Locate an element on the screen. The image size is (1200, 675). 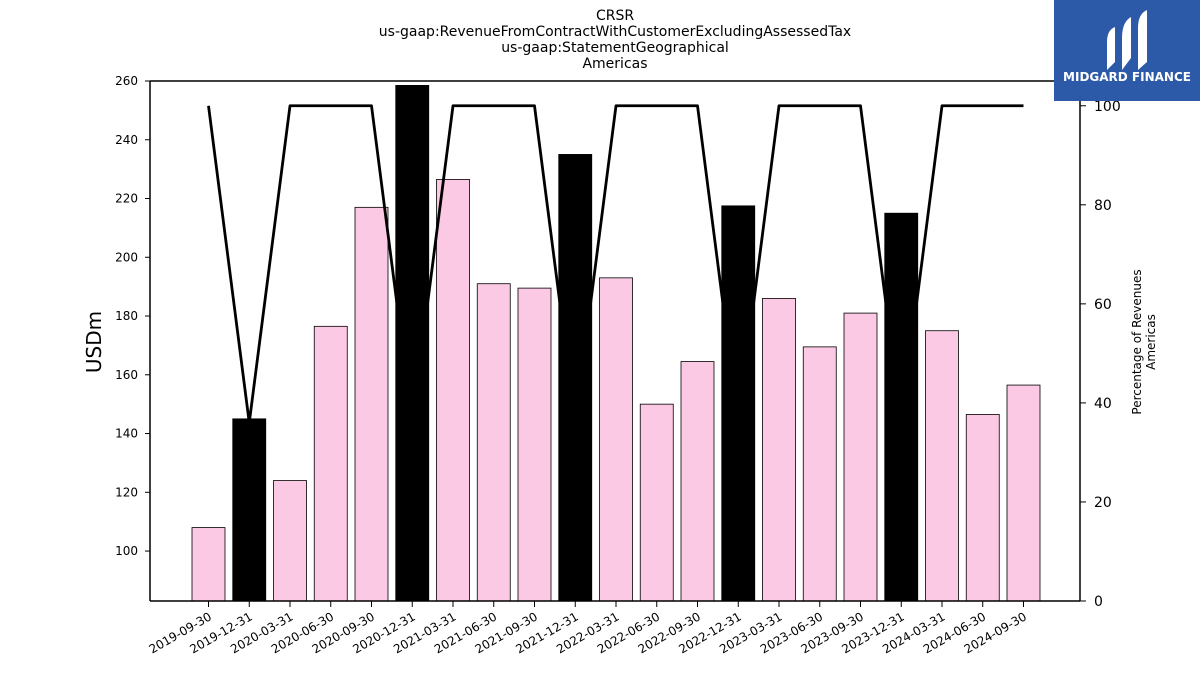
right-tick-label: 80 is located at coordinates (1103, 206).